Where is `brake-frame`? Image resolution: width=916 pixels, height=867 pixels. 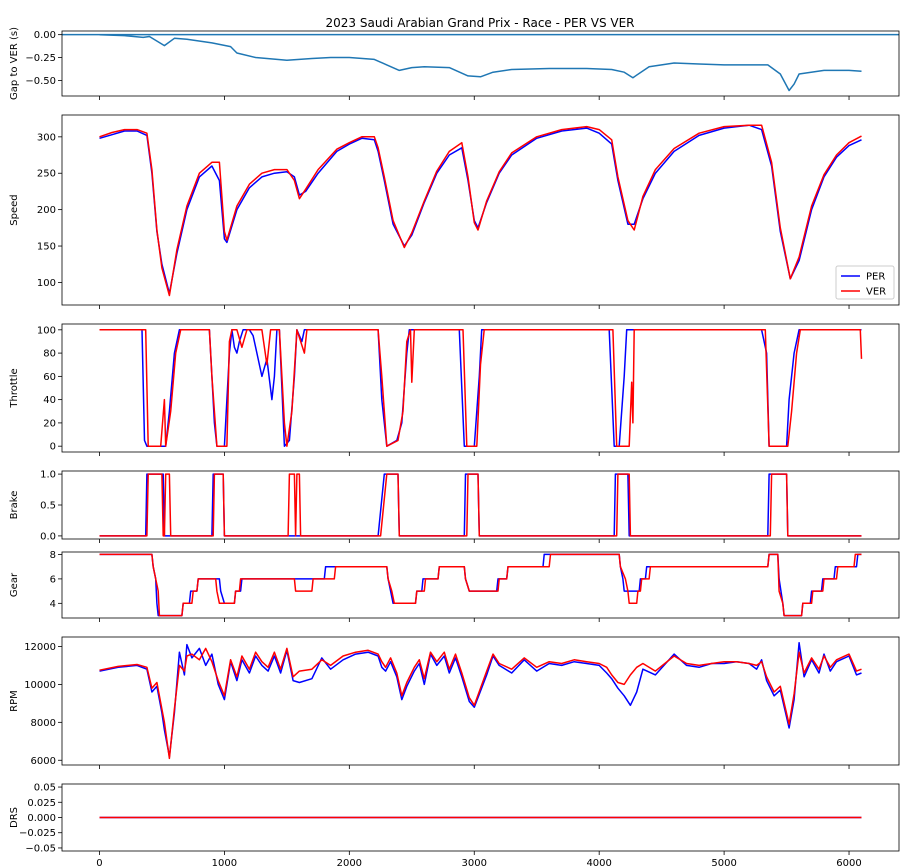
brake-frame is located at coordinates (480, 505).